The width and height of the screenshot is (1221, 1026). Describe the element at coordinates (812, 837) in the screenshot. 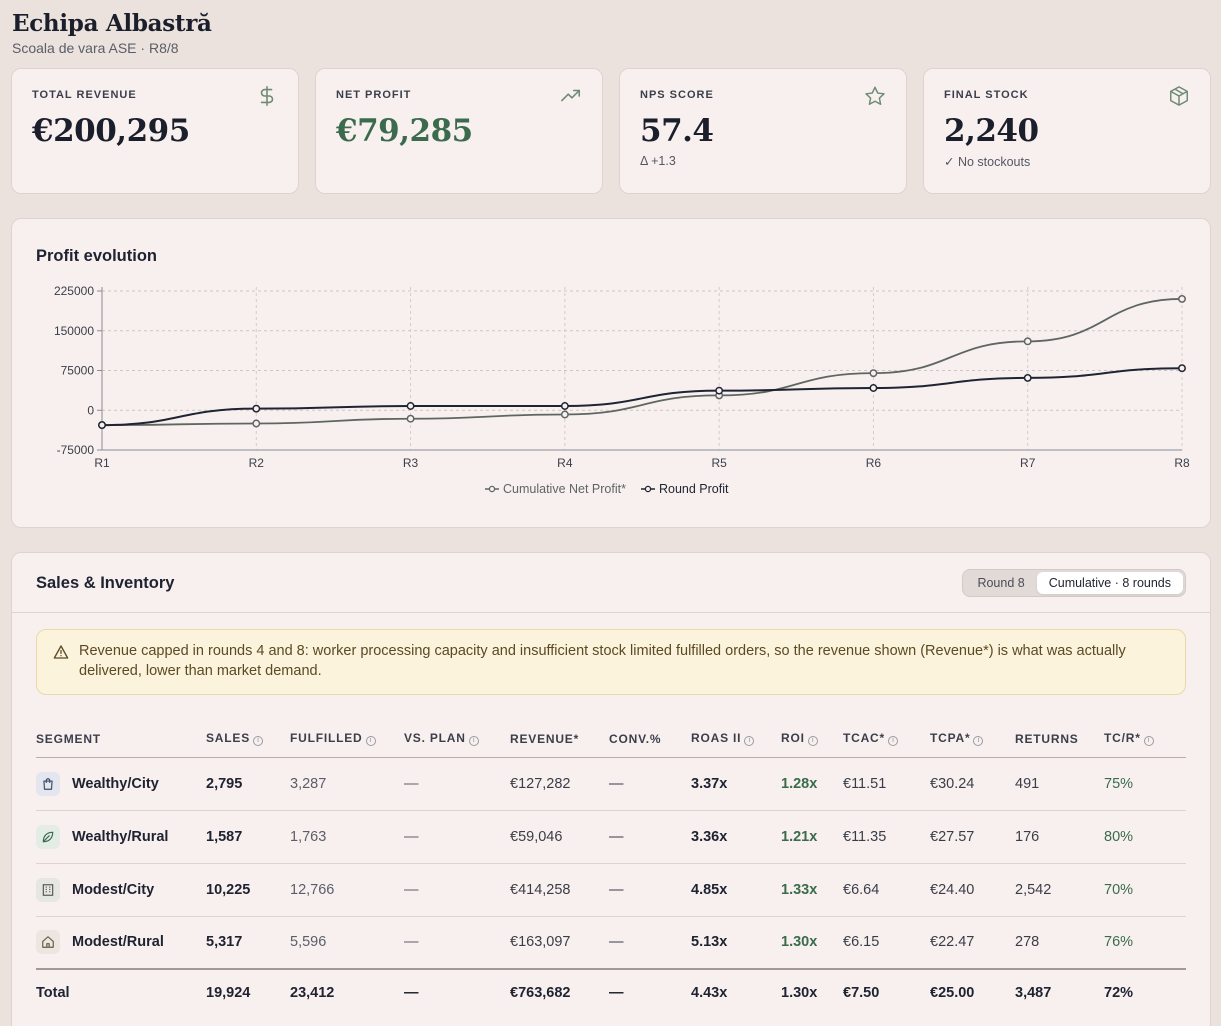

I see `roi-cell: 1.21x` at that location.